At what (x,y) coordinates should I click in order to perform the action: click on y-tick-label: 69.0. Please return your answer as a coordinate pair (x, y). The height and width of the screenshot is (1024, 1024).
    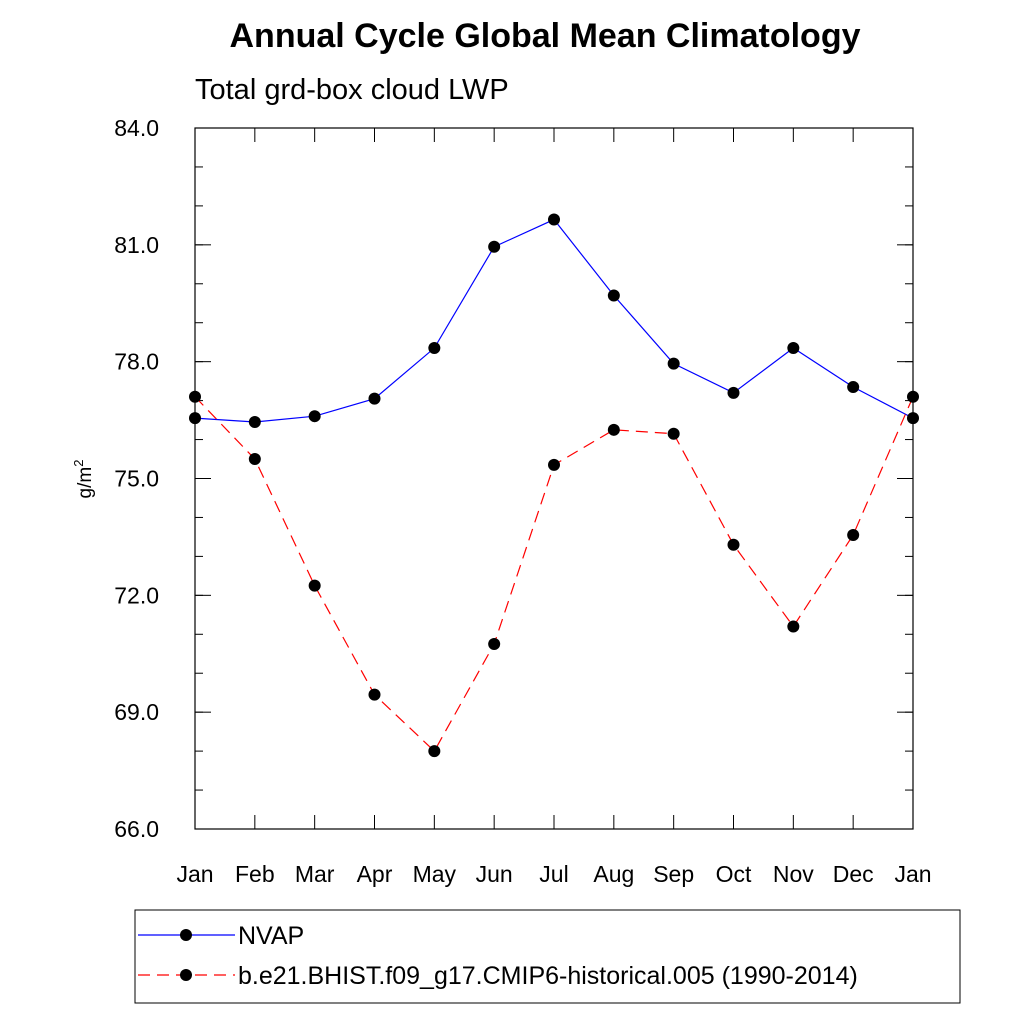
    Looking at the image, I should click on (136, 712).